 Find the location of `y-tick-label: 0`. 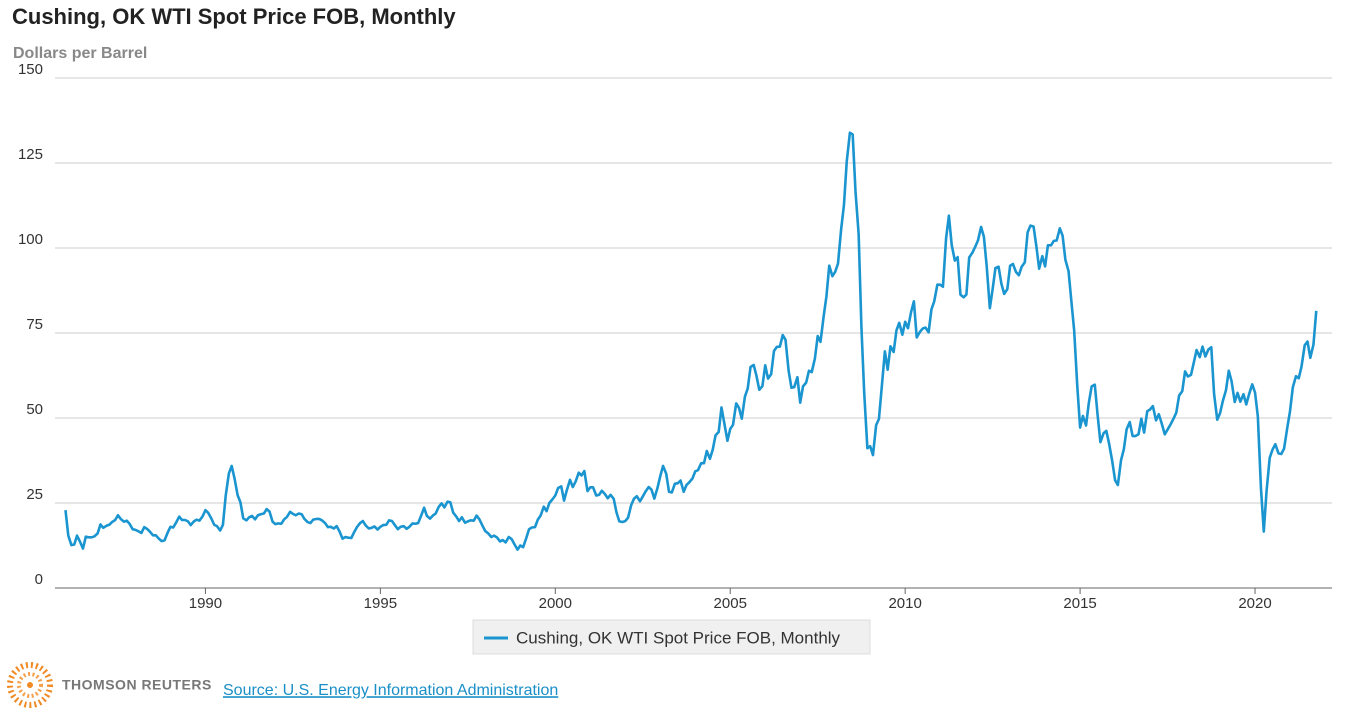

y-tick-label: 0 is located at coordinates (39, 579).